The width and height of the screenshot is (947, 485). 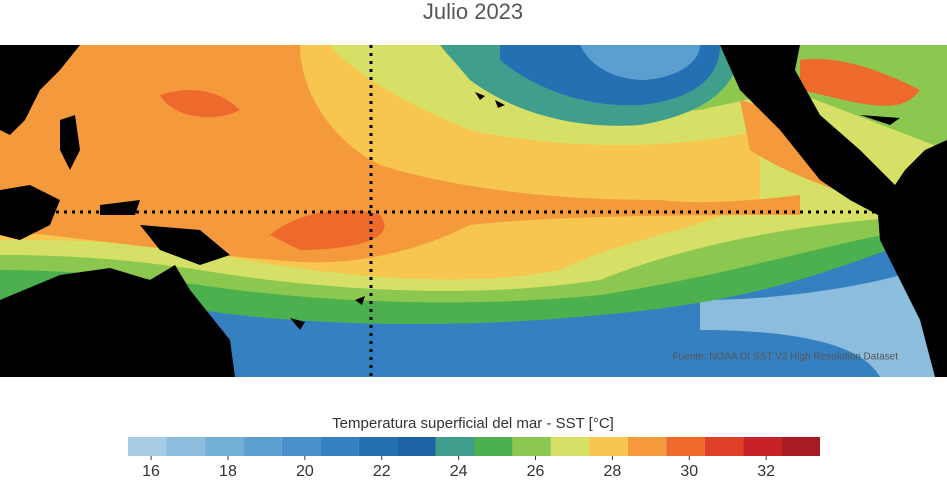 What do you see at coordinates (459, 471) in the screenshot?
I see `colorbar-tick-label: 24` at bounding box center [459, 471].